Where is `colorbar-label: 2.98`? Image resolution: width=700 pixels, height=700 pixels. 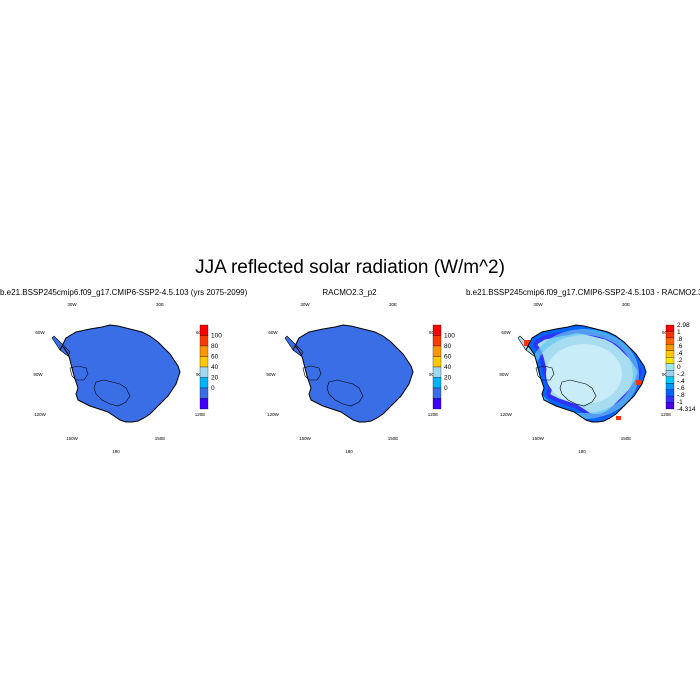
colorbar-label: 2.98 is located at coordinates (683, 325).